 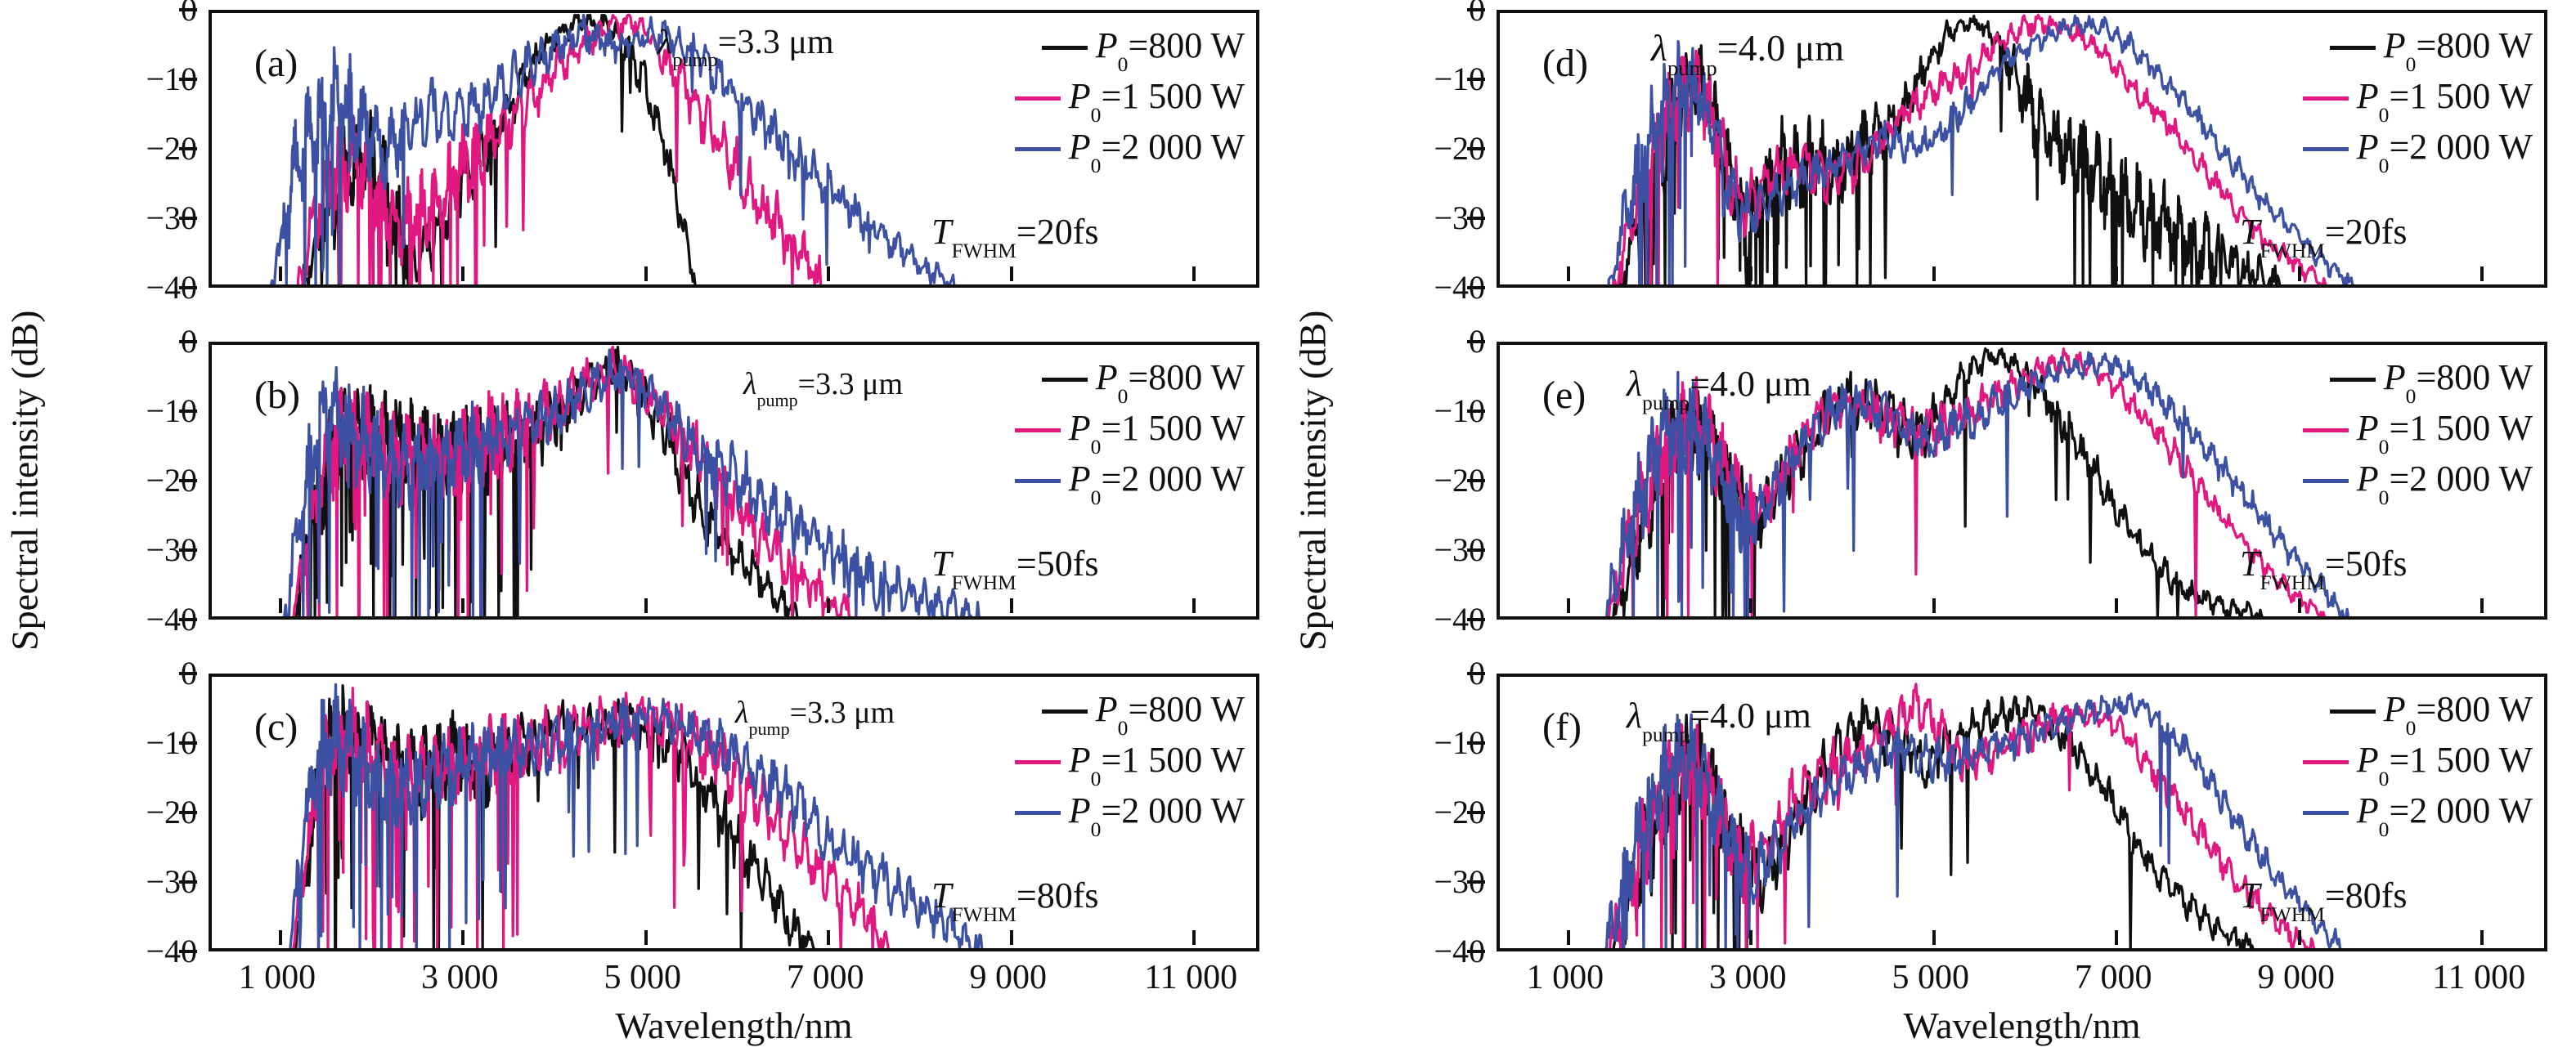 What do you see at coordinates (591, 818) in the screenshot?
I see `spectrum-curve-magenta` at bounding box center [591, 818].